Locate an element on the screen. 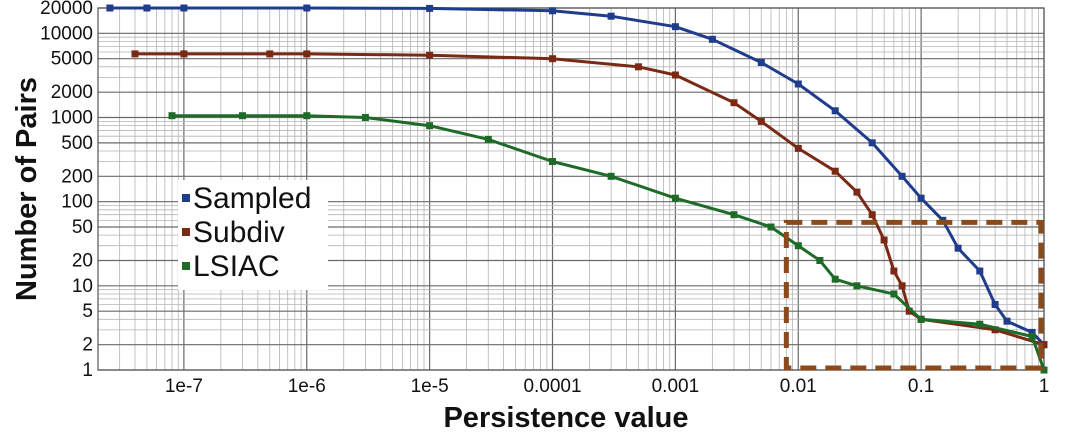 The image size is (1067, 438). y-tick-label: 200 is located at coordinates (77, 176).